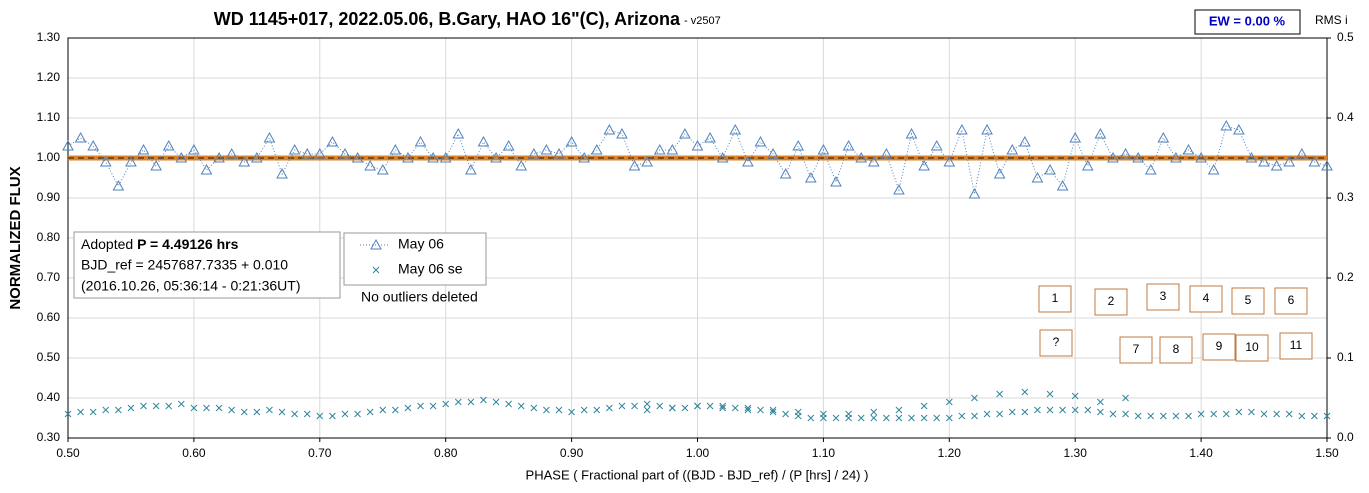  I want to click on info-line: BJD_ref = 2457687.7335 + 0.010, so click(184, 265).